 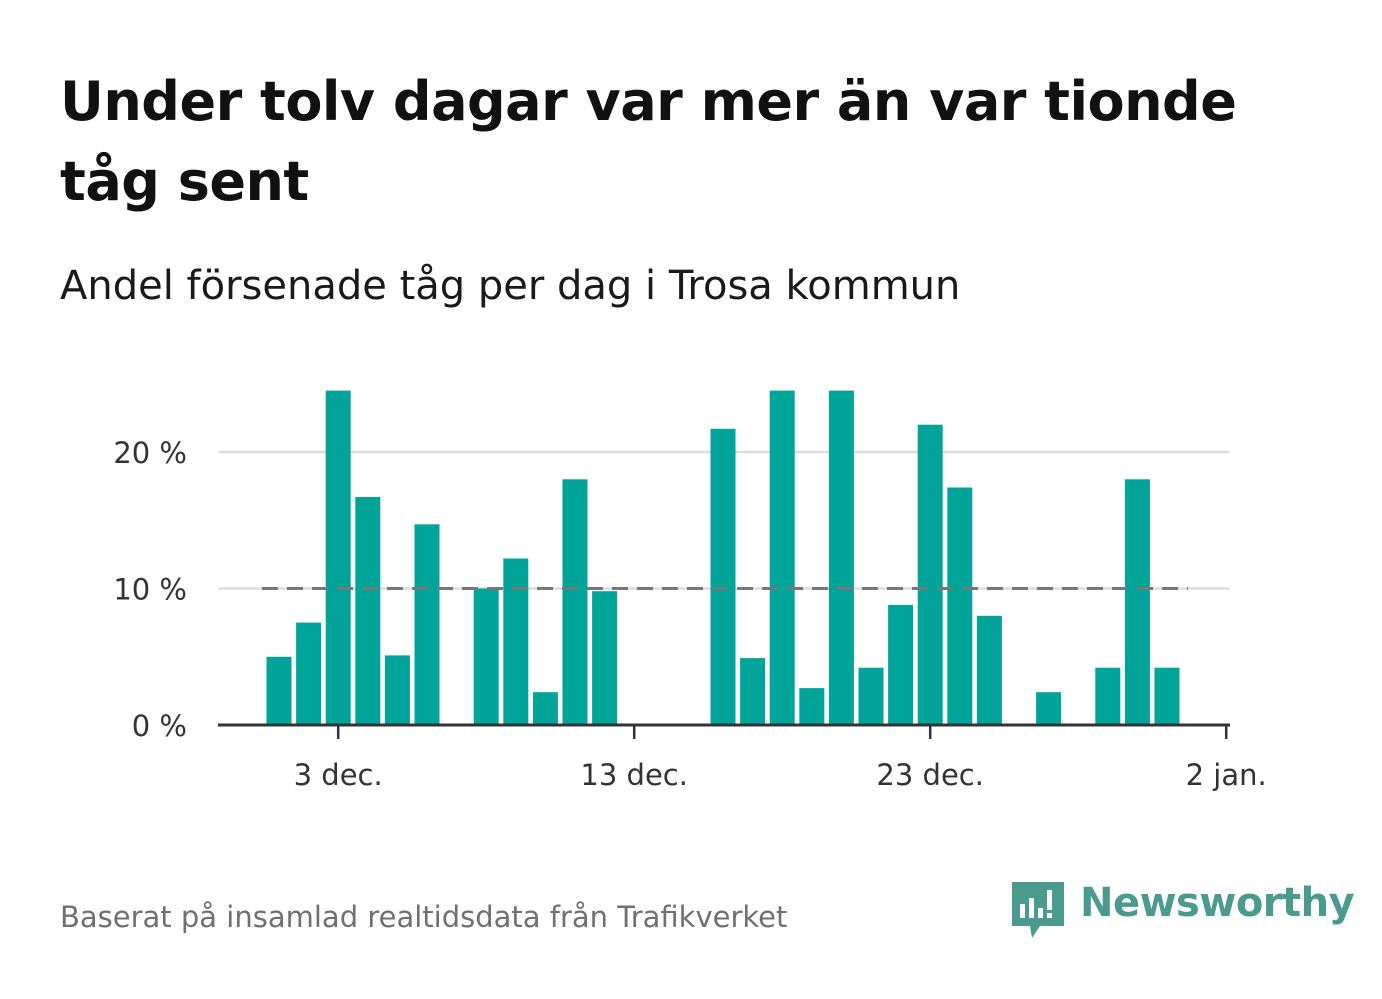 What do you see at coordinates (1217, 903) in the screenshot?
I see `brand-name: Newsworthy` at bounding box center [1217, 903].